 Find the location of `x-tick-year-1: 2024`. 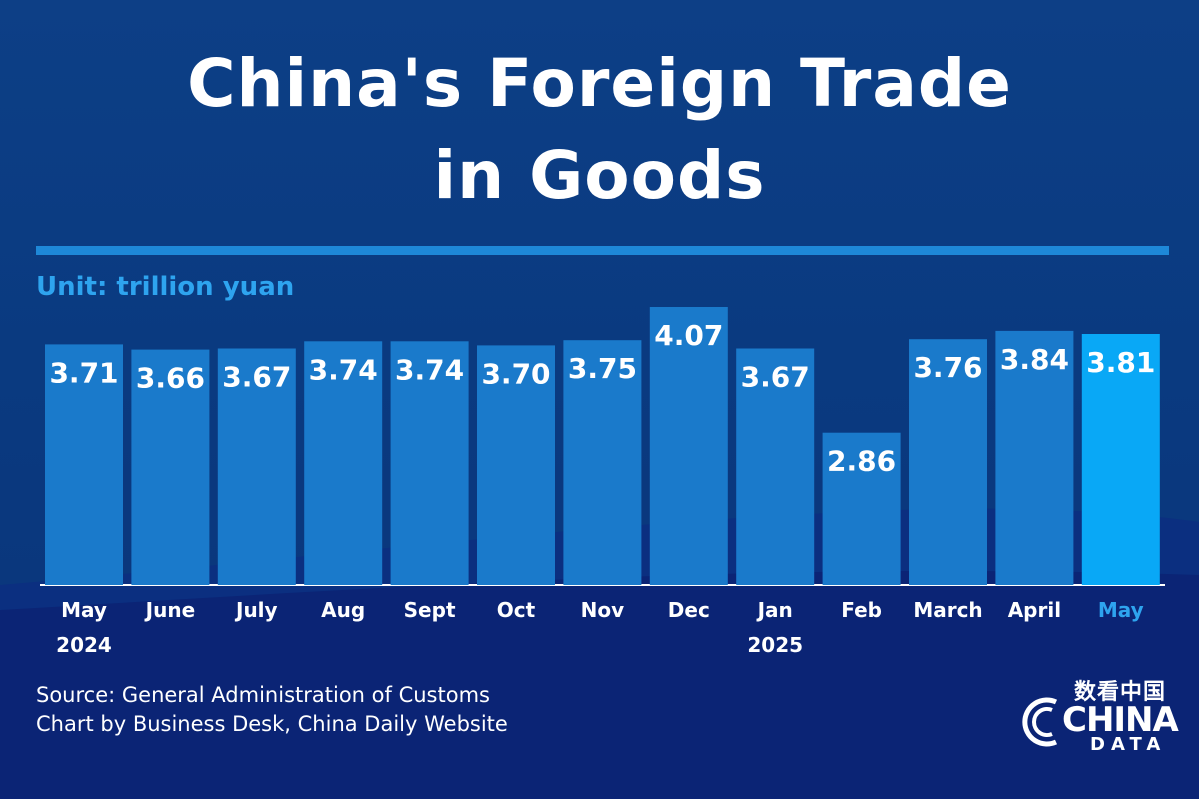

x-tick-year-1: 2024 is located at coordinates (84, 645).